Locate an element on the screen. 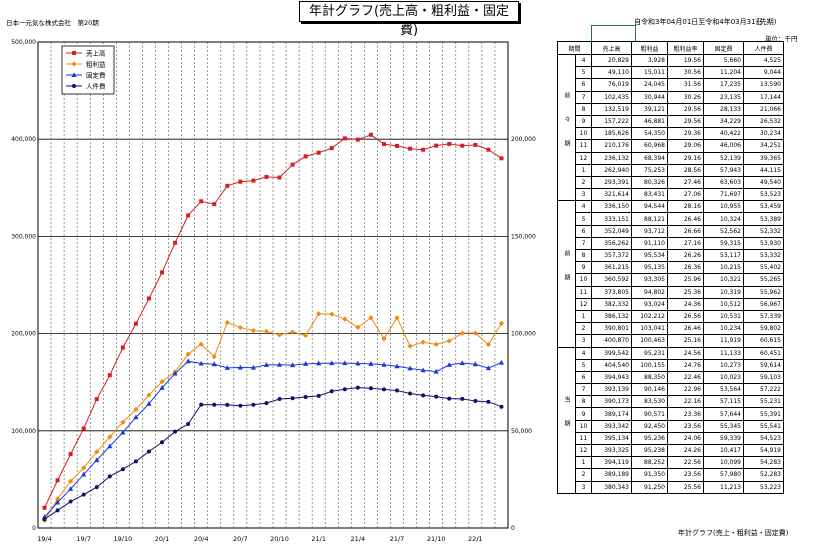 Image resolution: width=815 pixels, height=547 pixels. value-cell: 57,980 is located at coordinates (723, 475).